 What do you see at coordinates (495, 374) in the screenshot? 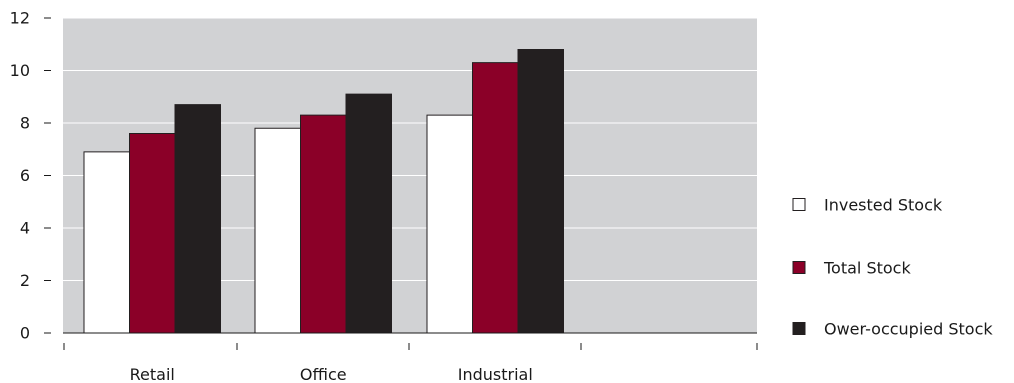
I see `x-tick-label: Industrial` at bounding box center [495, 374].